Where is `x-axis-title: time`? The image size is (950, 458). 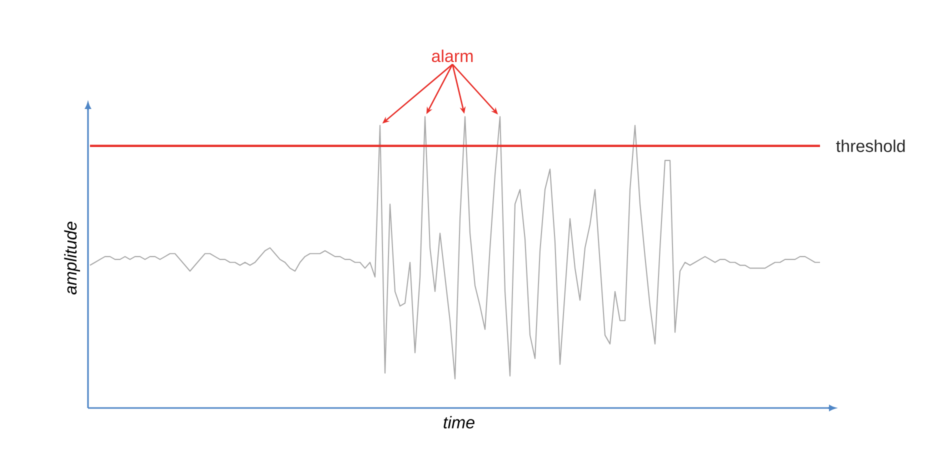
x-axis-title: time is located at coordinates (459, 422).